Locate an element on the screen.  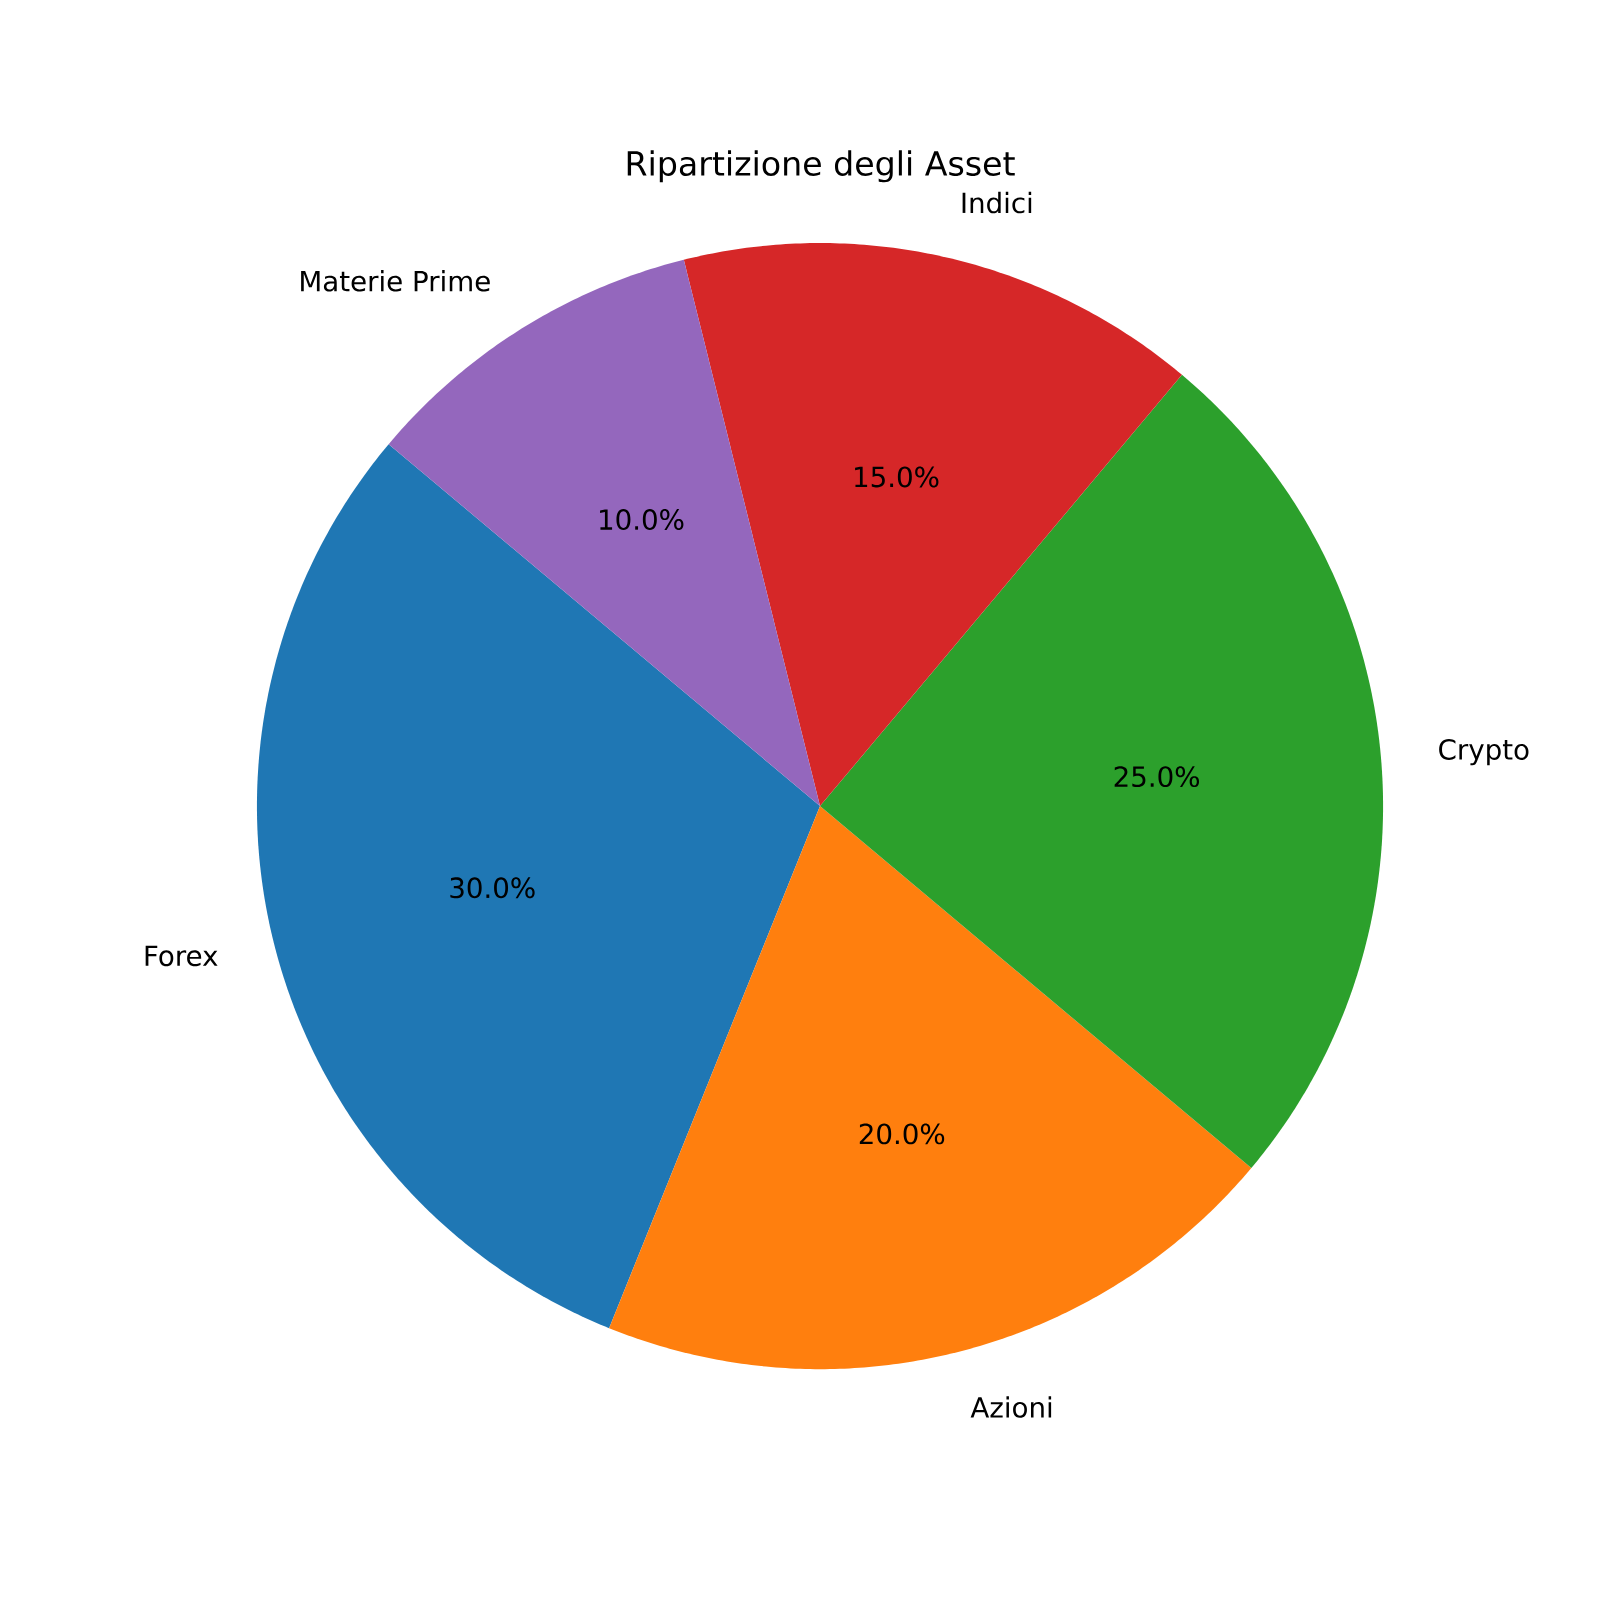
slice-label: Azioni is located at coordinates (1011, 1407).